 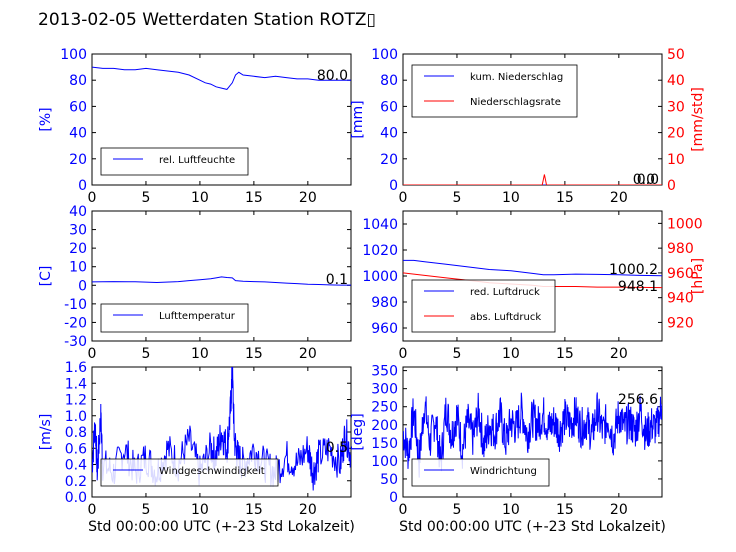 What do you see at coordinates (671, 186) in the screenshot?
I see `y2-tick-label: 0` at bounding box center [671, 186].